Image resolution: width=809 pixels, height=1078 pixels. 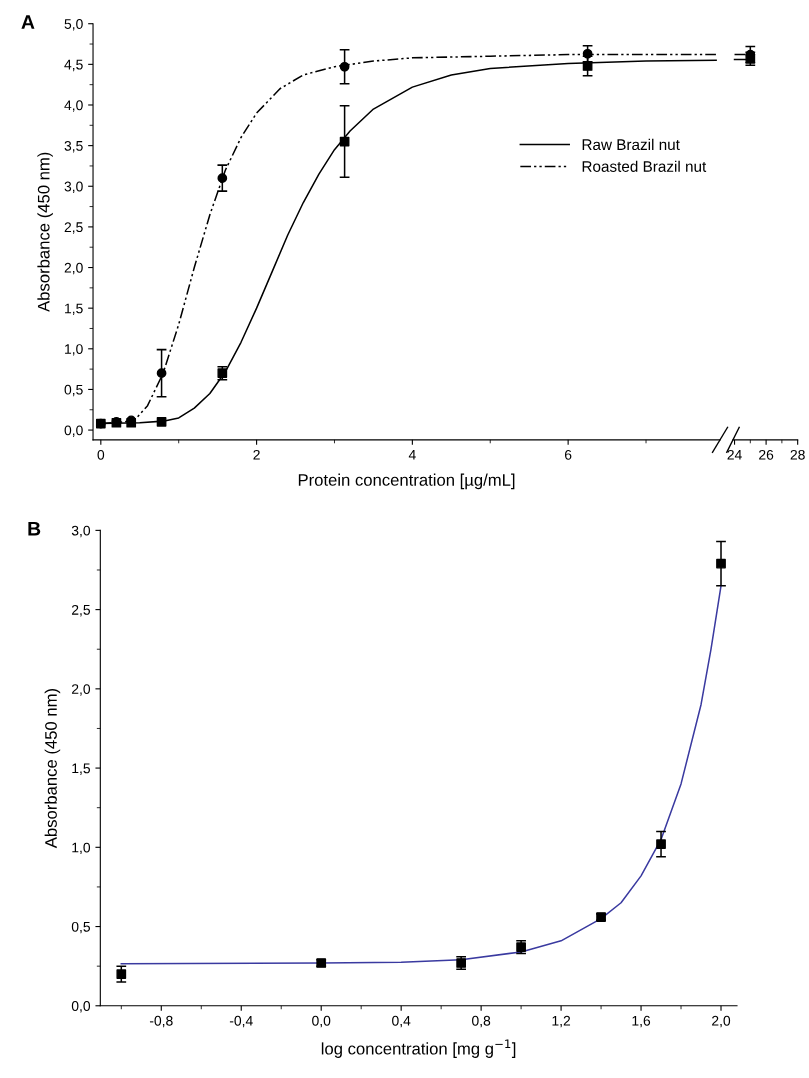 What do you see at coordinates (797, 454) in the screenshot?
I see `x-tick-label: 28` at bounding box center [797, 454].